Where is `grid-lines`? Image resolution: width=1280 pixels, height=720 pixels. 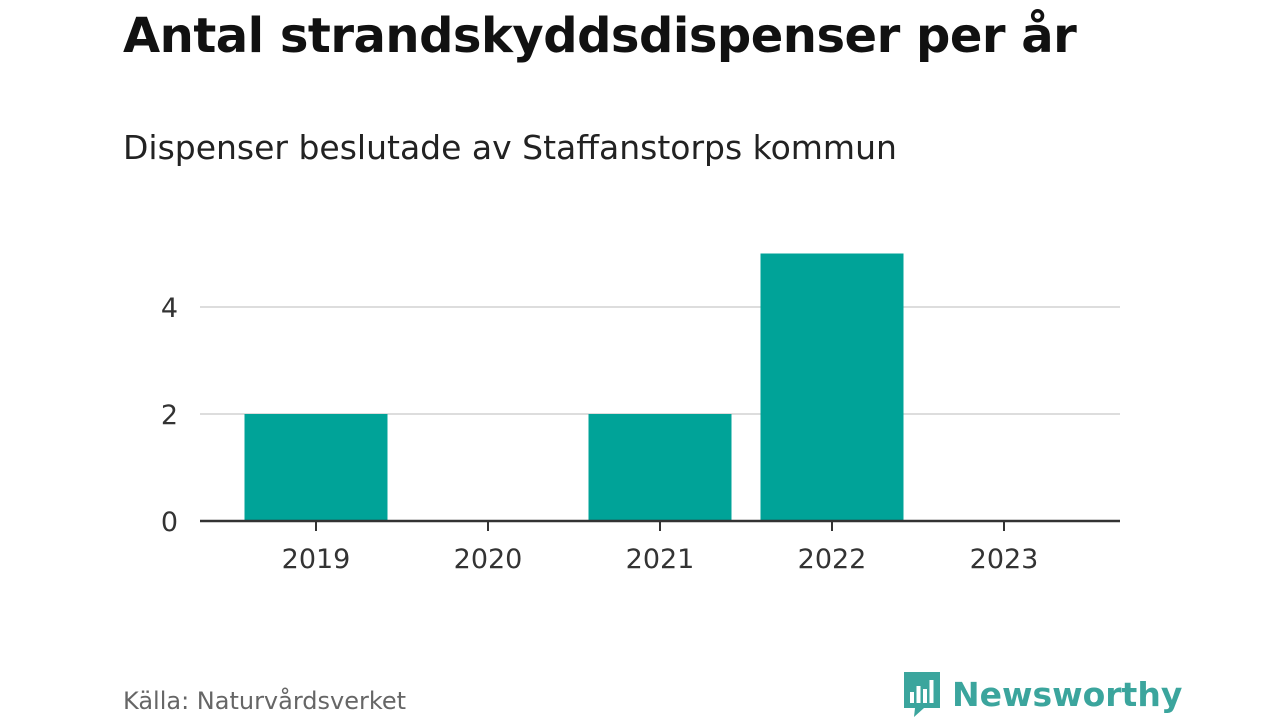 grid-lines is located at coordinates (660, 360).